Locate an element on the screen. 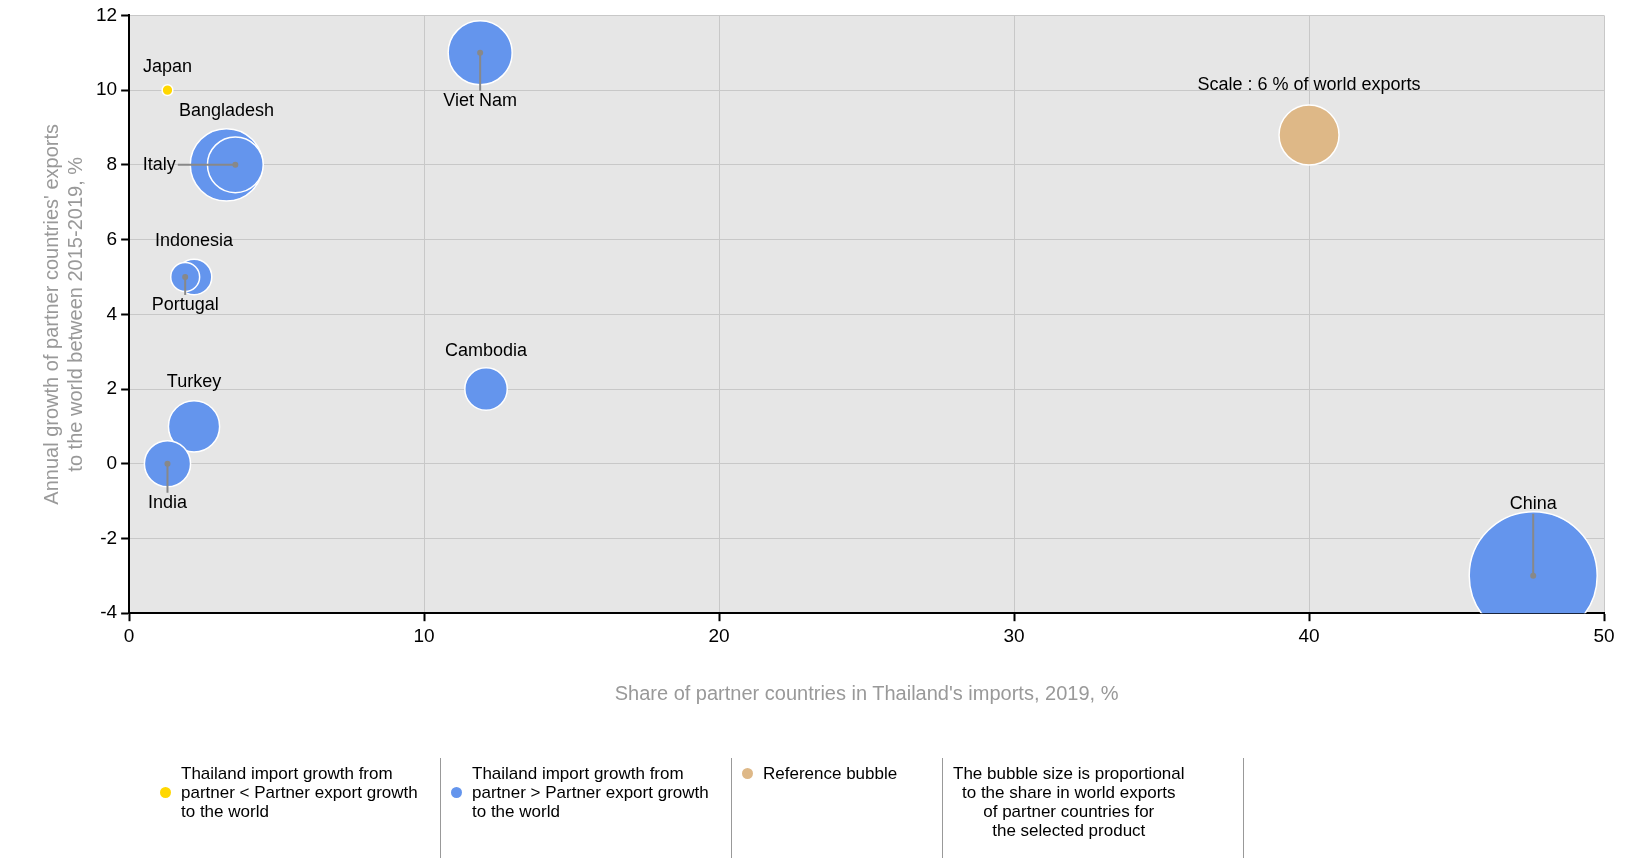 Image resolution: width=1628 pixels, height=861 pixels. x-tick-label: 0 is located at coordinates (129, 635).